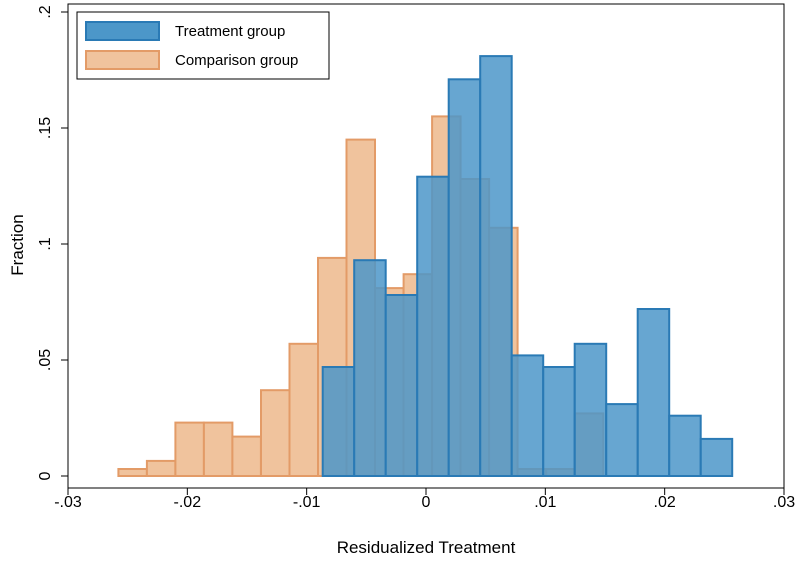 This screenshot has width=801, height=562. I want to click on x-axis-title: Residualized Treatment, so click(426, 547).